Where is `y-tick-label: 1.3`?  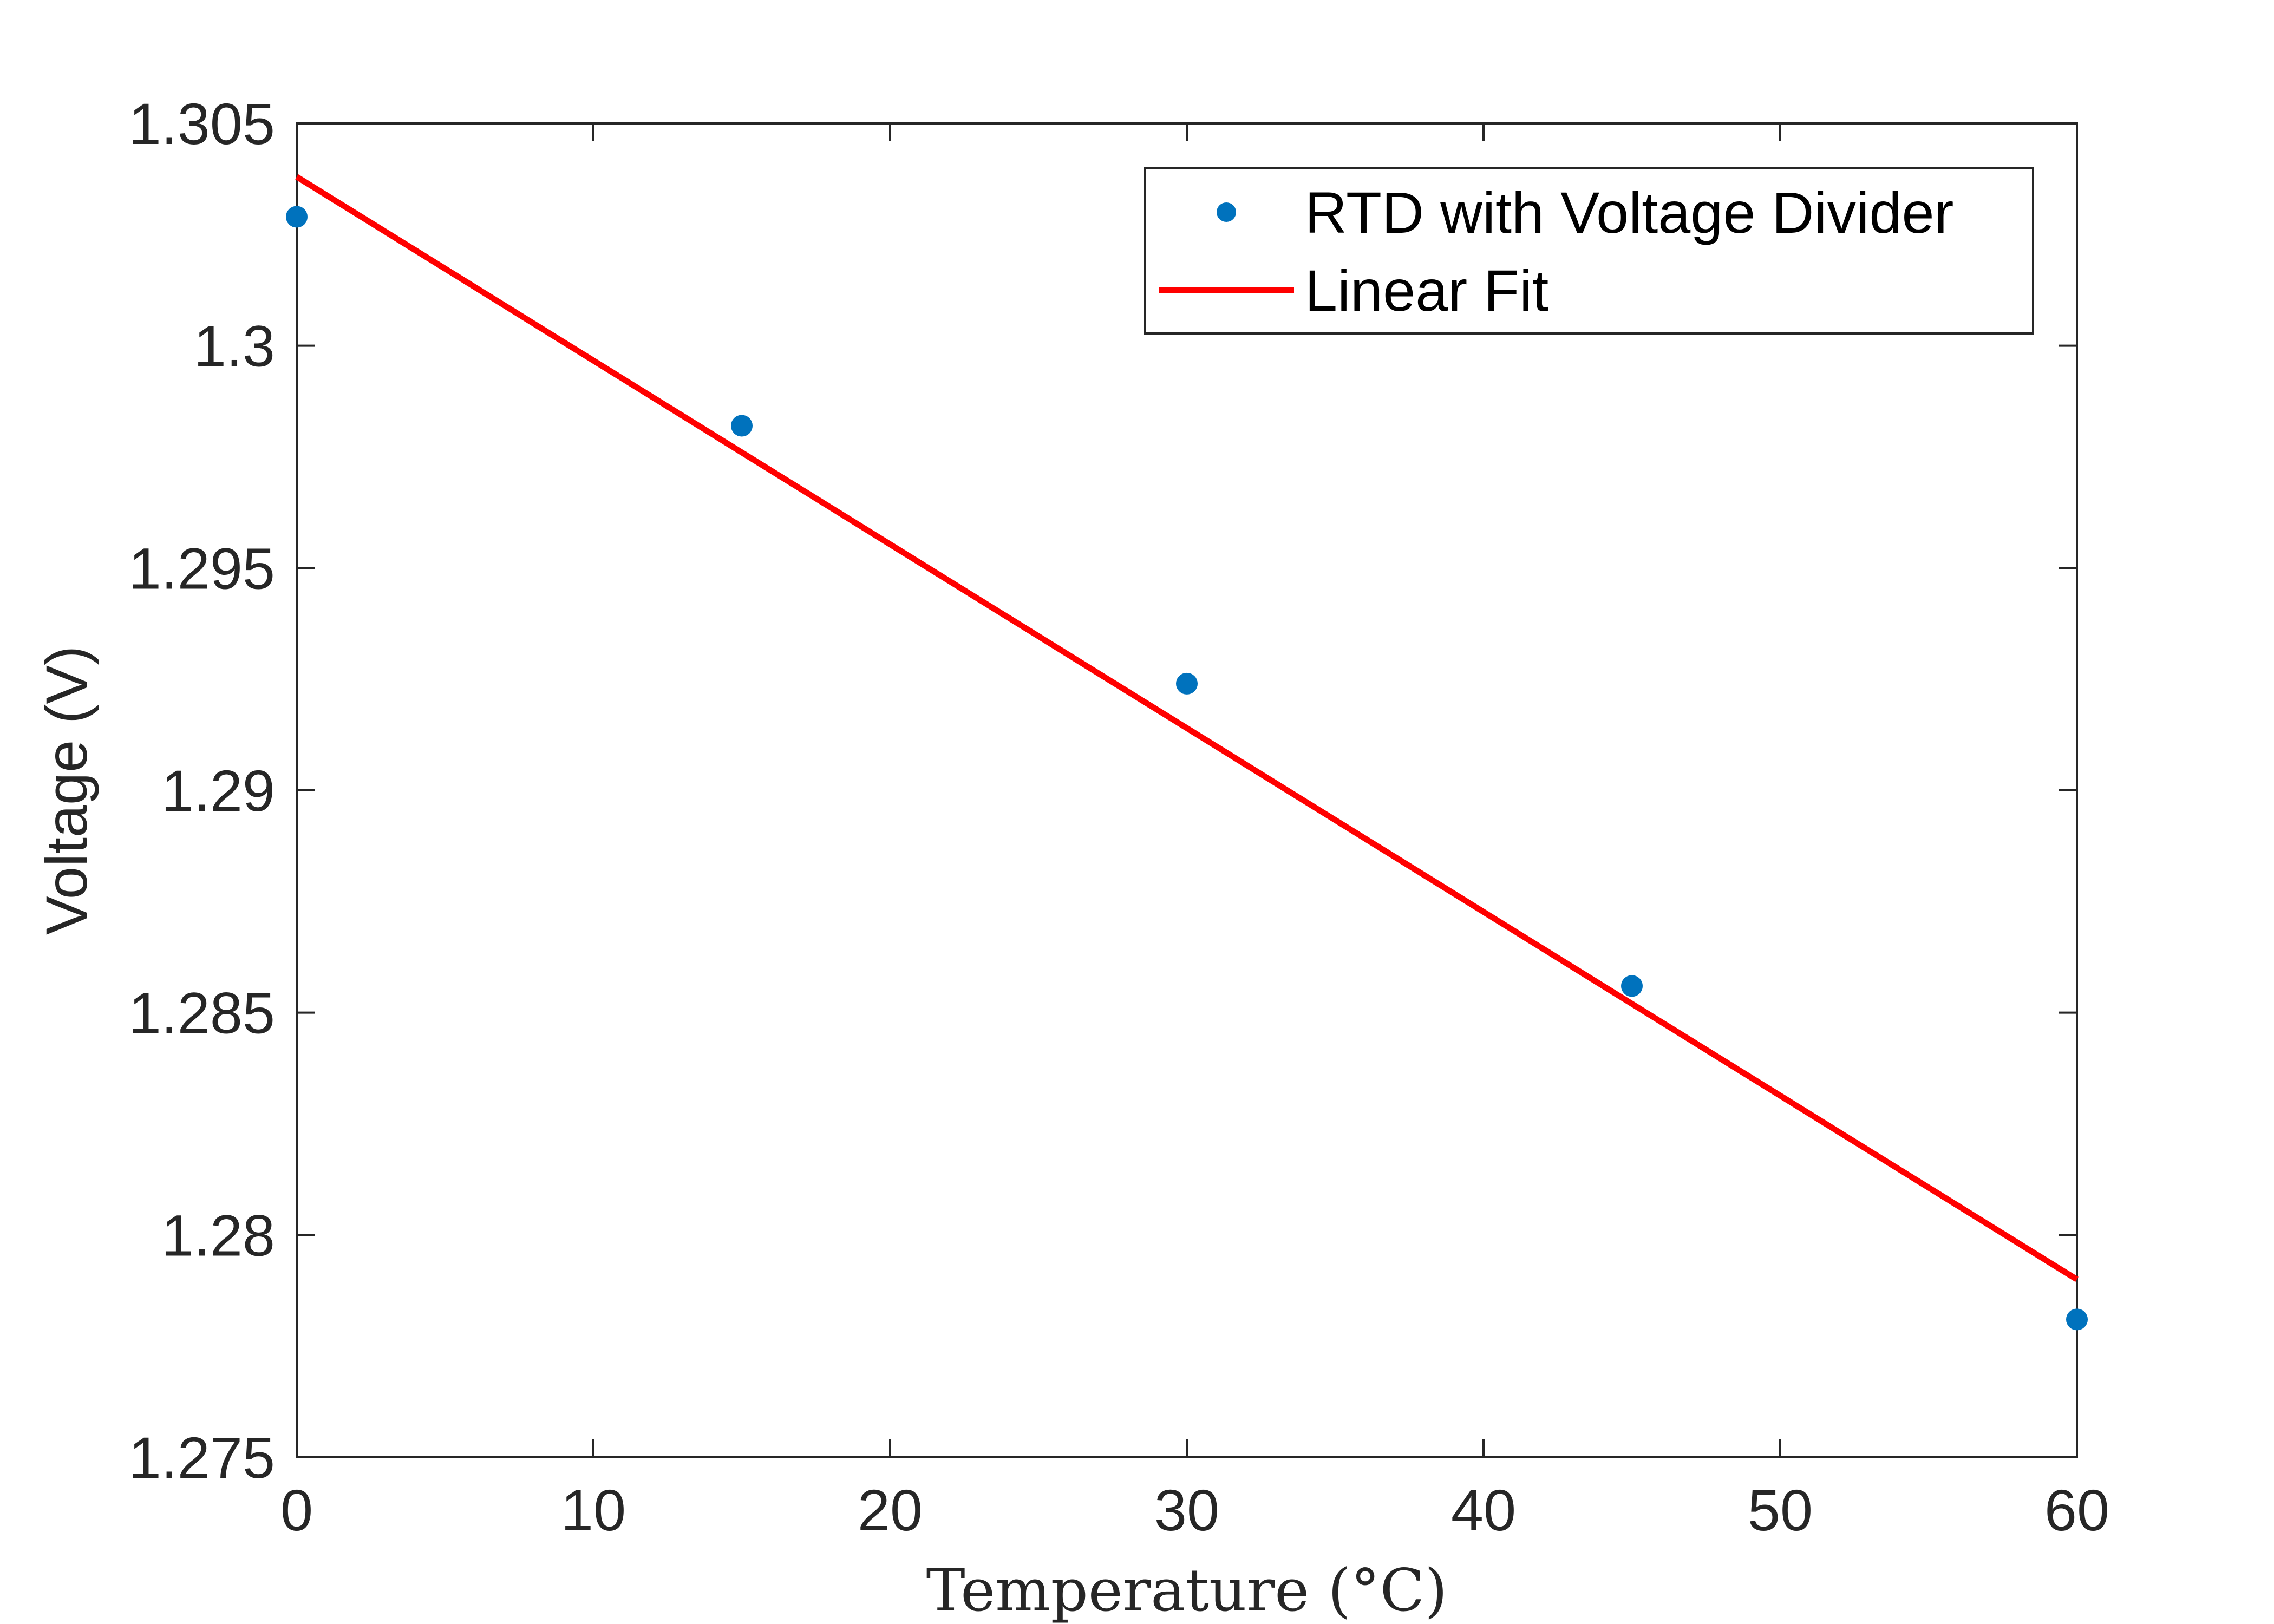
y-tick-label: 1.3 is located at coordinates (235, 346).